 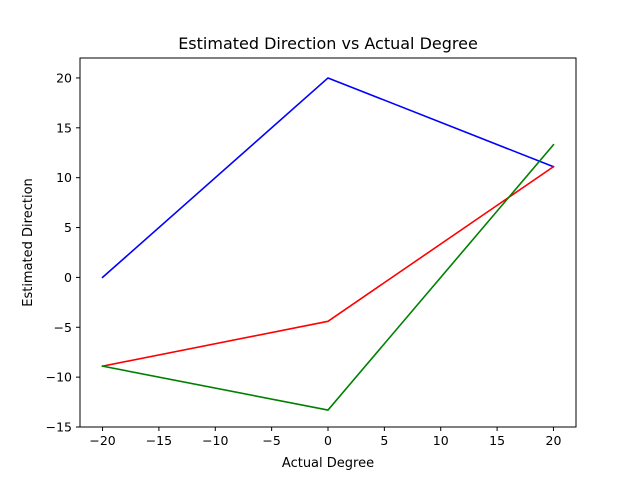 I want to click on x-tick-label: 15, so click(x=497, y=440).